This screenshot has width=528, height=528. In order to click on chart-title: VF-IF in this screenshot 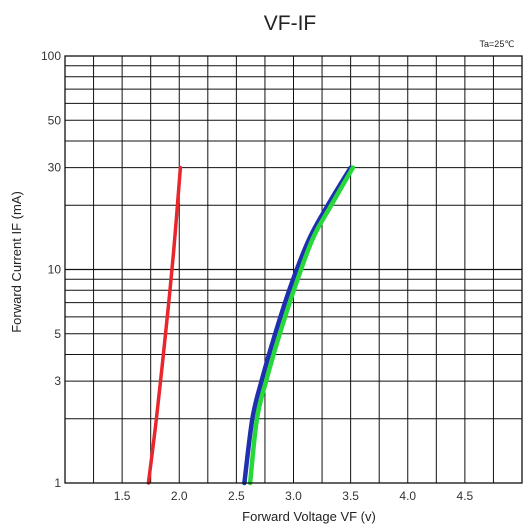, I will do `click(290, 23)`.